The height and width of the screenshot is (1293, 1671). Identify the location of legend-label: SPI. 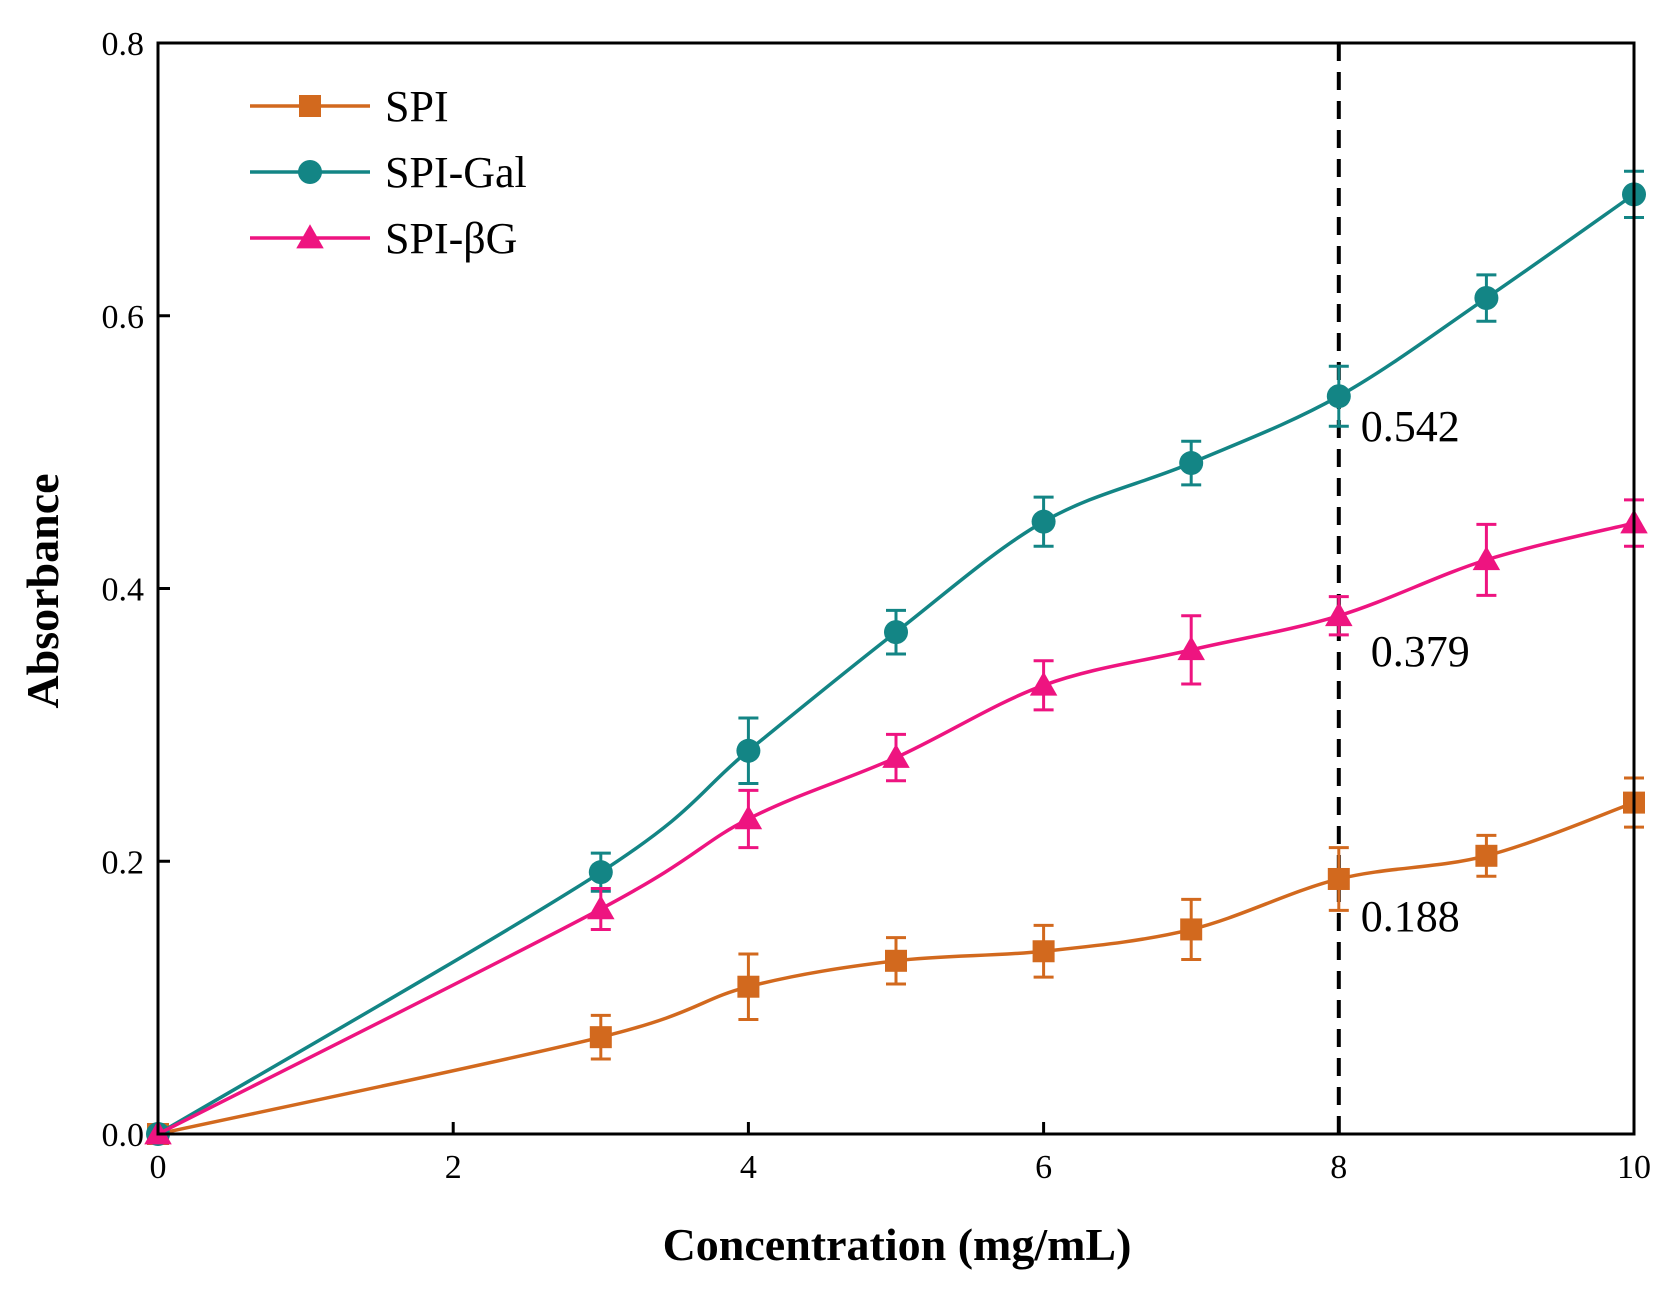
(417, 106).